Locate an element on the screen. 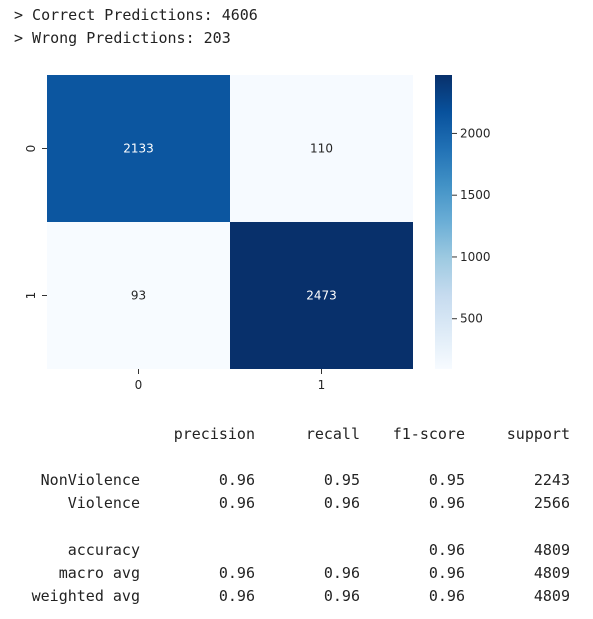  colorbar is located at coordinates (443, 222).